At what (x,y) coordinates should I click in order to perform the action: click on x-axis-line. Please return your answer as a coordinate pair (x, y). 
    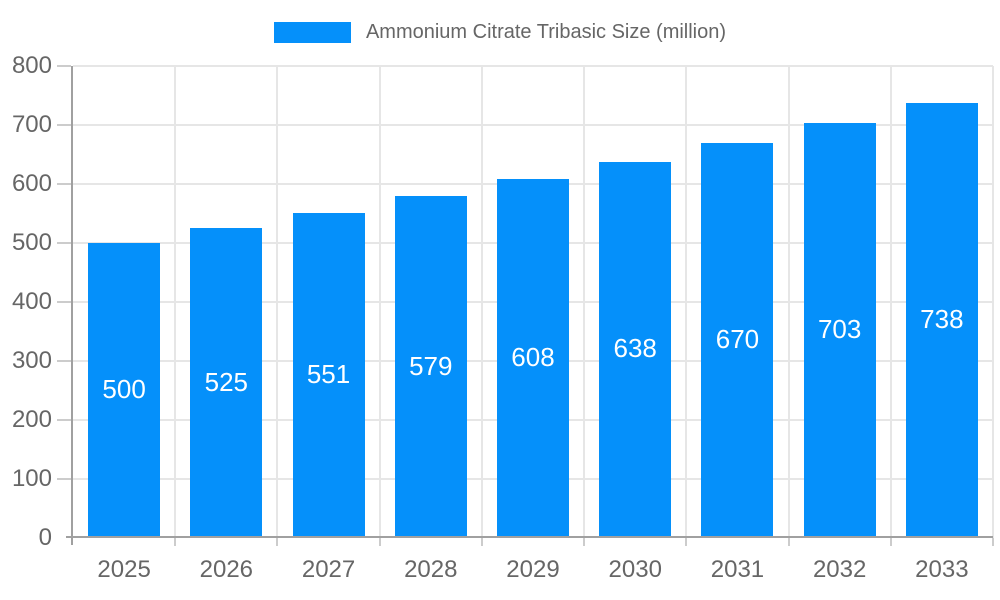
    Looking at the image, I should click on (529, 537).